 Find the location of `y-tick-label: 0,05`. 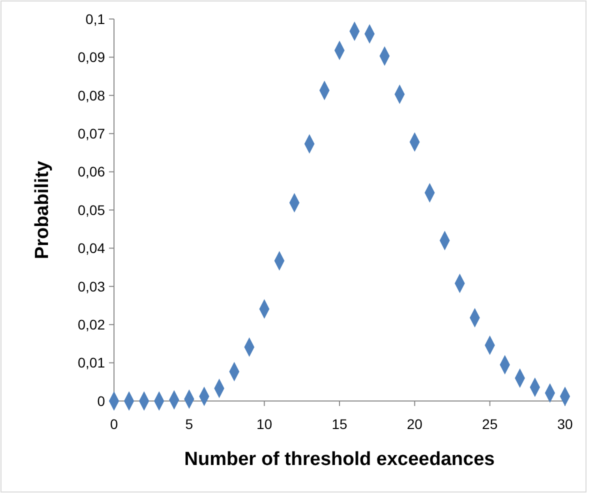

y-tick-label: 0,05 is located at coordinates (92, 210).